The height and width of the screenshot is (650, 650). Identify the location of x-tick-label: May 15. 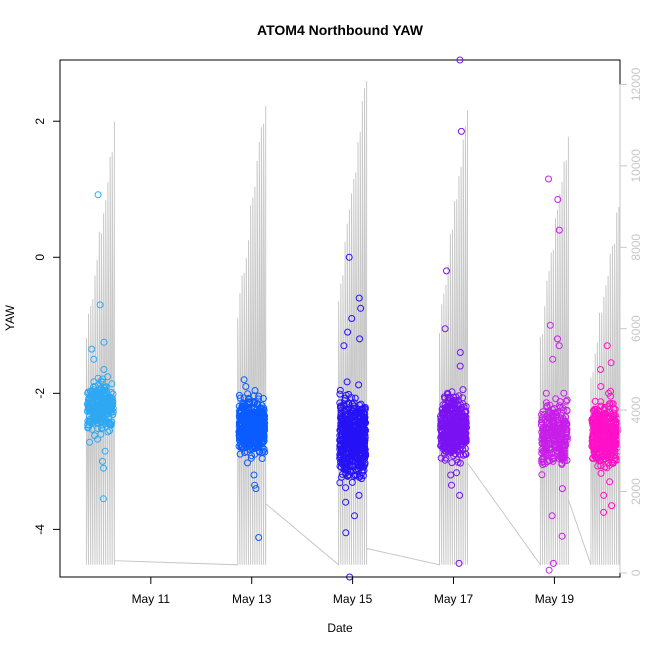
(353, 599).